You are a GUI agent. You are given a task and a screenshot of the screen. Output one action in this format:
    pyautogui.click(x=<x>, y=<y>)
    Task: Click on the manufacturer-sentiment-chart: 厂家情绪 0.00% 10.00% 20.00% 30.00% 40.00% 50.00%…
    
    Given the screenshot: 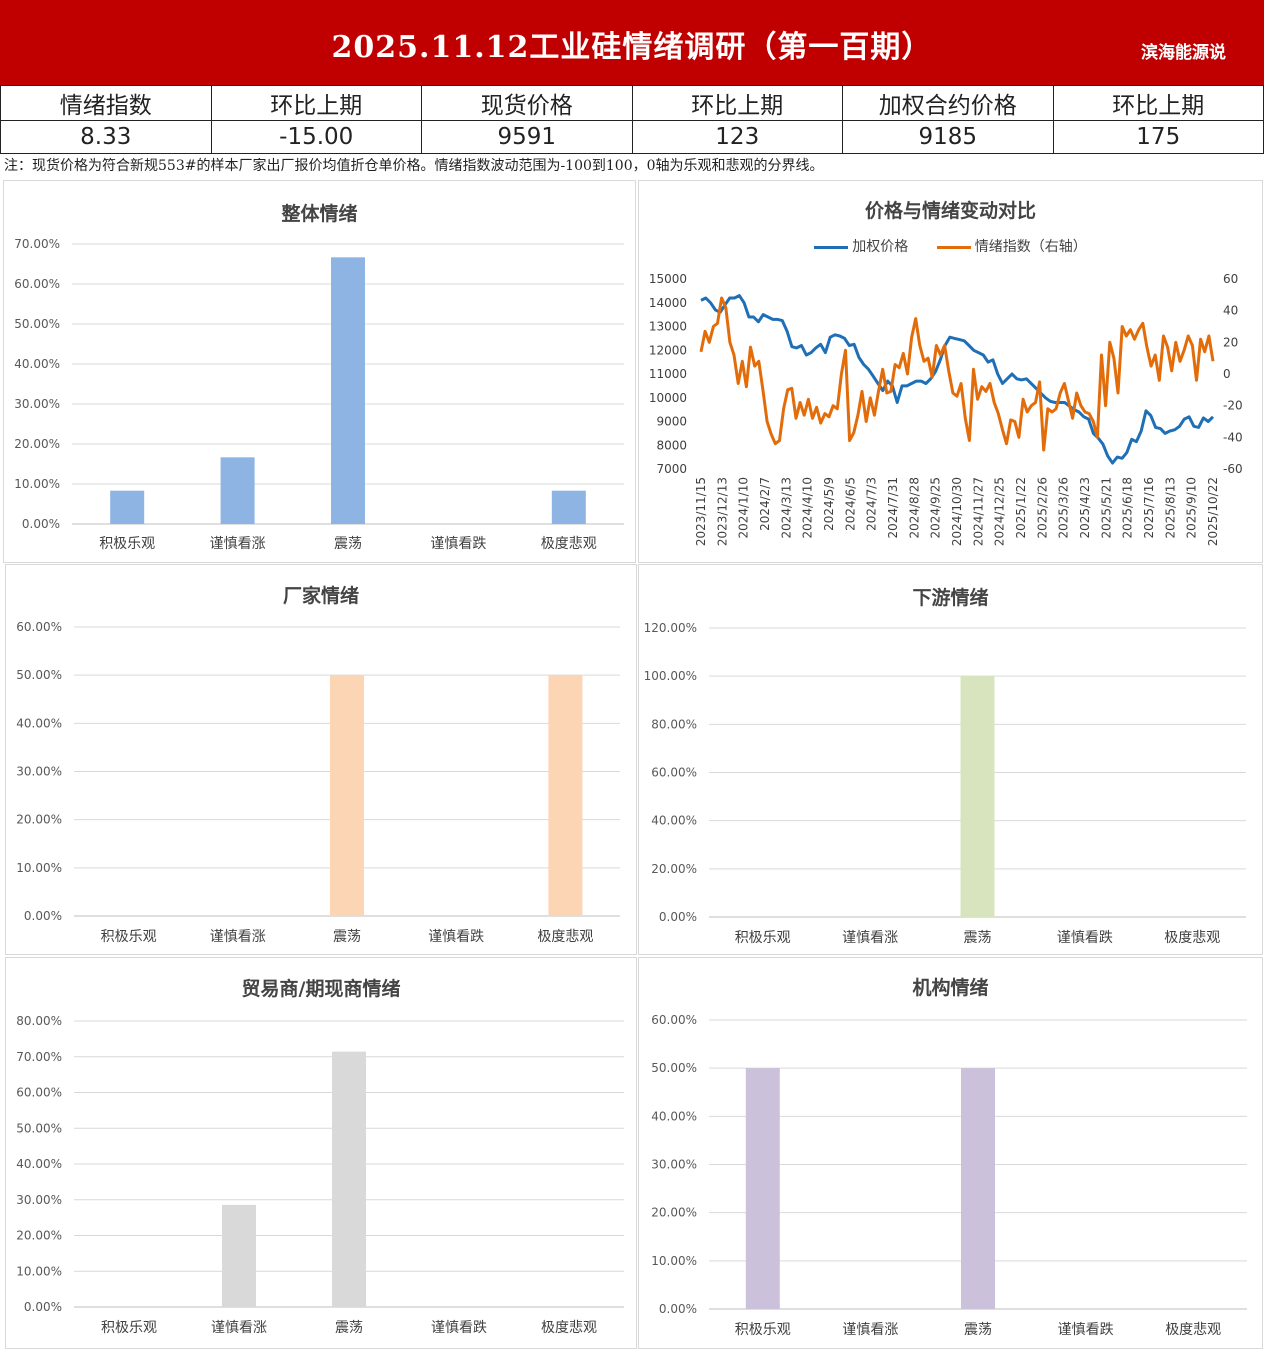 What is the action you would take?
    pyautogui.click(x=321, y=759)
    